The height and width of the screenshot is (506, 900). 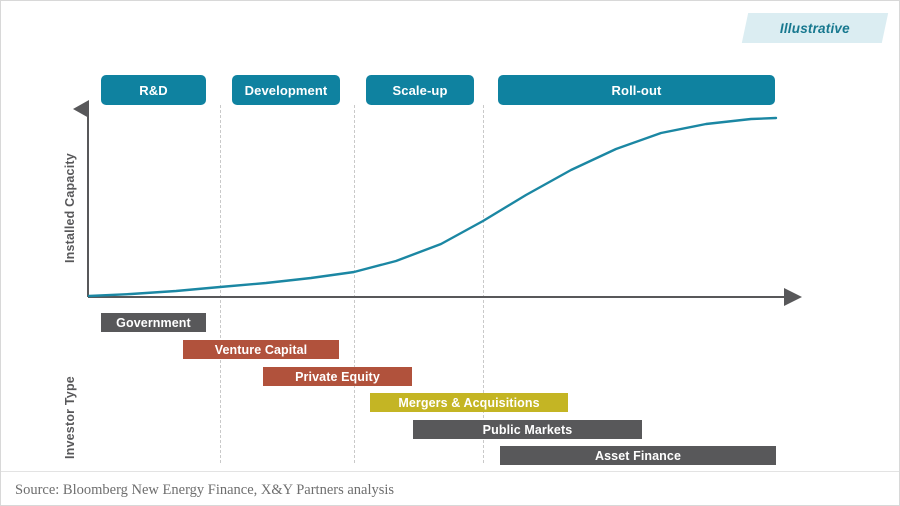 I want to click on investor-bar-asset-finance: Asset Finance, so click(x=638, y=455).